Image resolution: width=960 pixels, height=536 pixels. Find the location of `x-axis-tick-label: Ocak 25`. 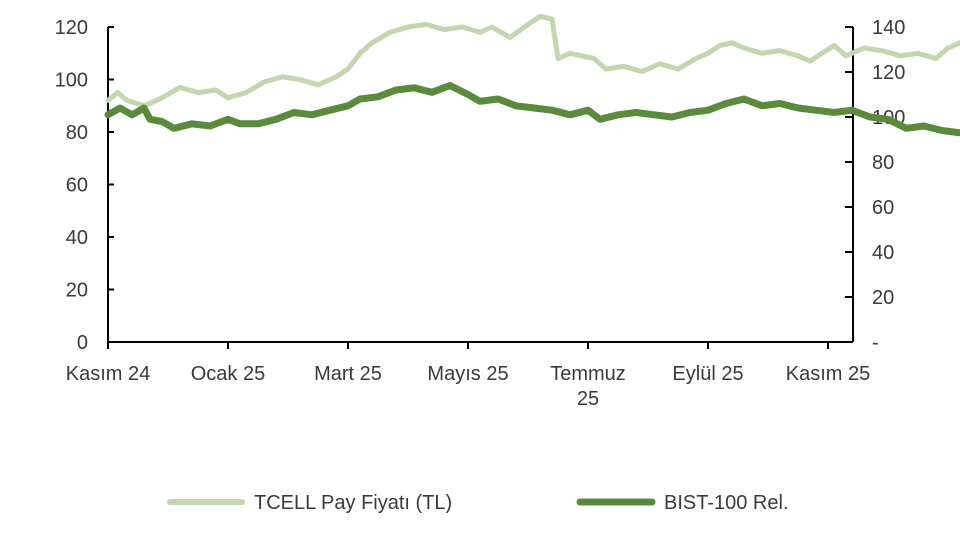

x-axis-tick-label: Ocak 25 is located at coordinates (228, 374).